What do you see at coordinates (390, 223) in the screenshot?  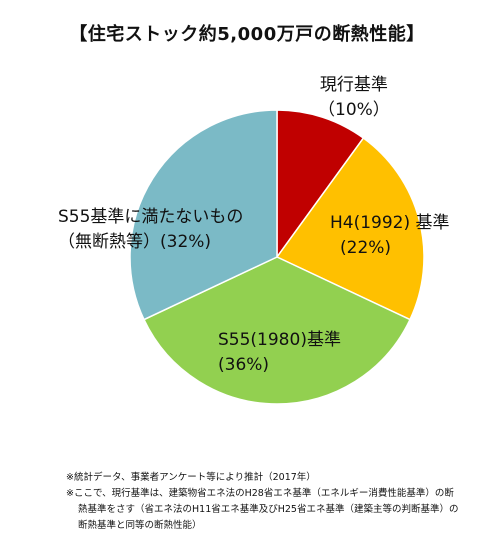 I see `slice-label-1-name: H4(1992) 基準` at bounding box center [390, 223].